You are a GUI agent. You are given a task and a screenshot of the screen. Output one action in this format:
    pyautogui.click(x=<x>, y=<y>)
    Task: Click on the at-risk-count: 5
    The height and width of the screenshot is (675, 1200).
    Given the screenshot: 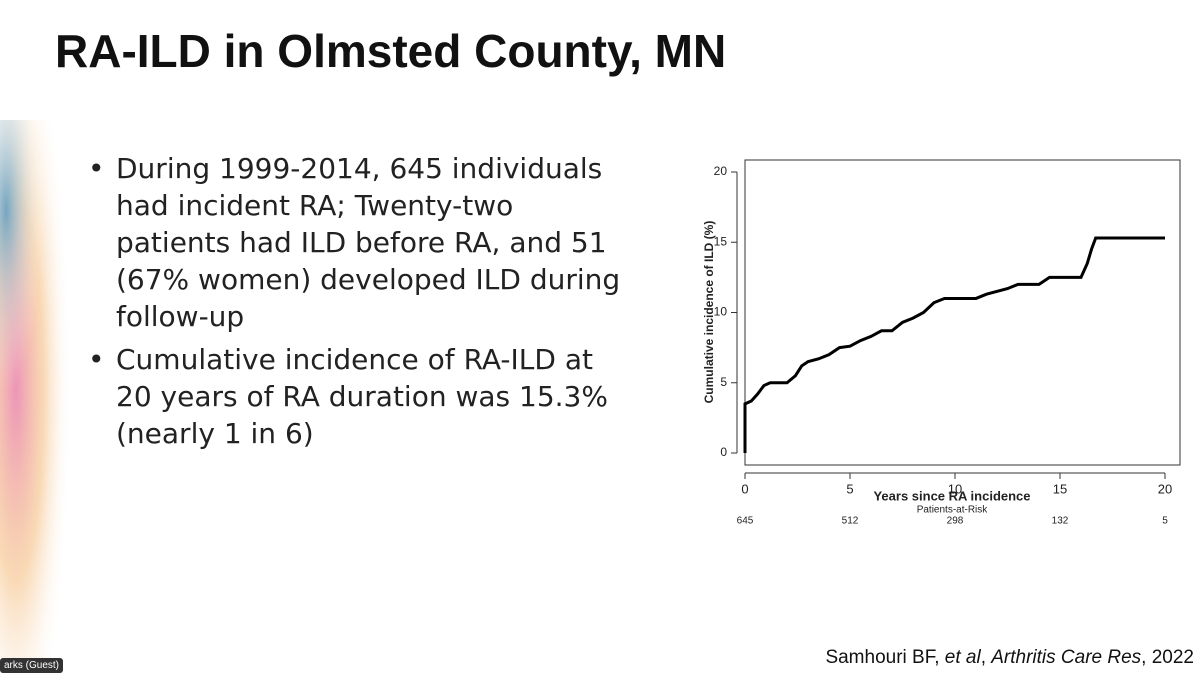 What is the action you would take?
    pyautogui.click(x=1165, y=521)
    